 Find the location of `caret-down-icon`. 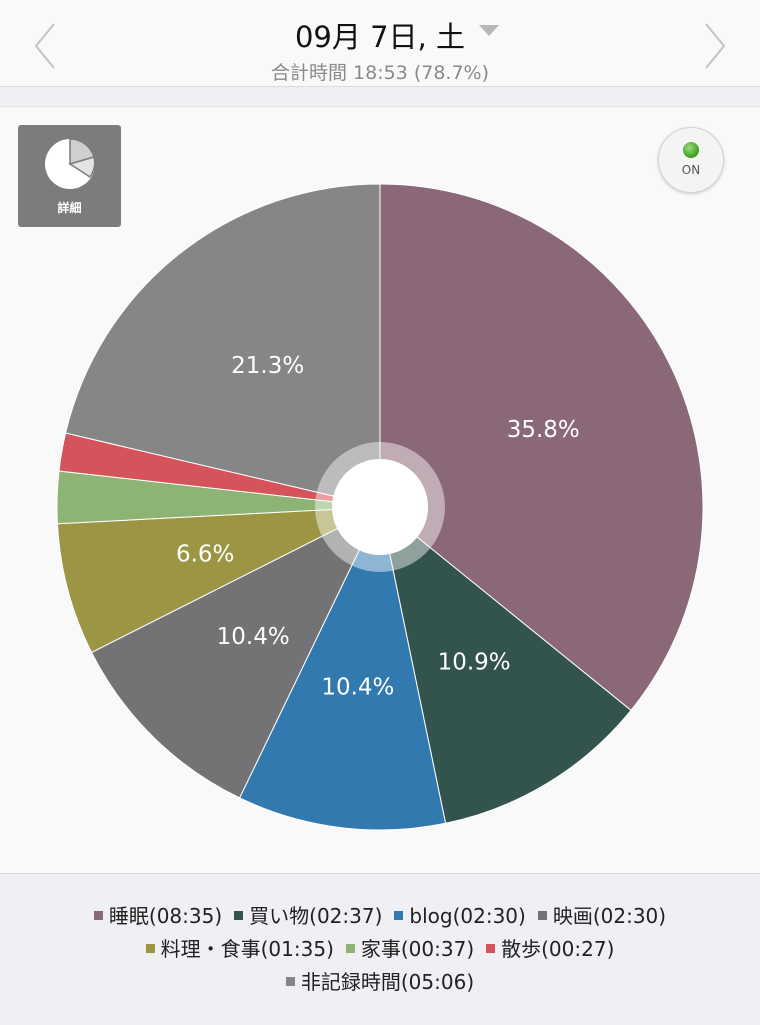

caret-down-icon is located at coordinates (489, 30).